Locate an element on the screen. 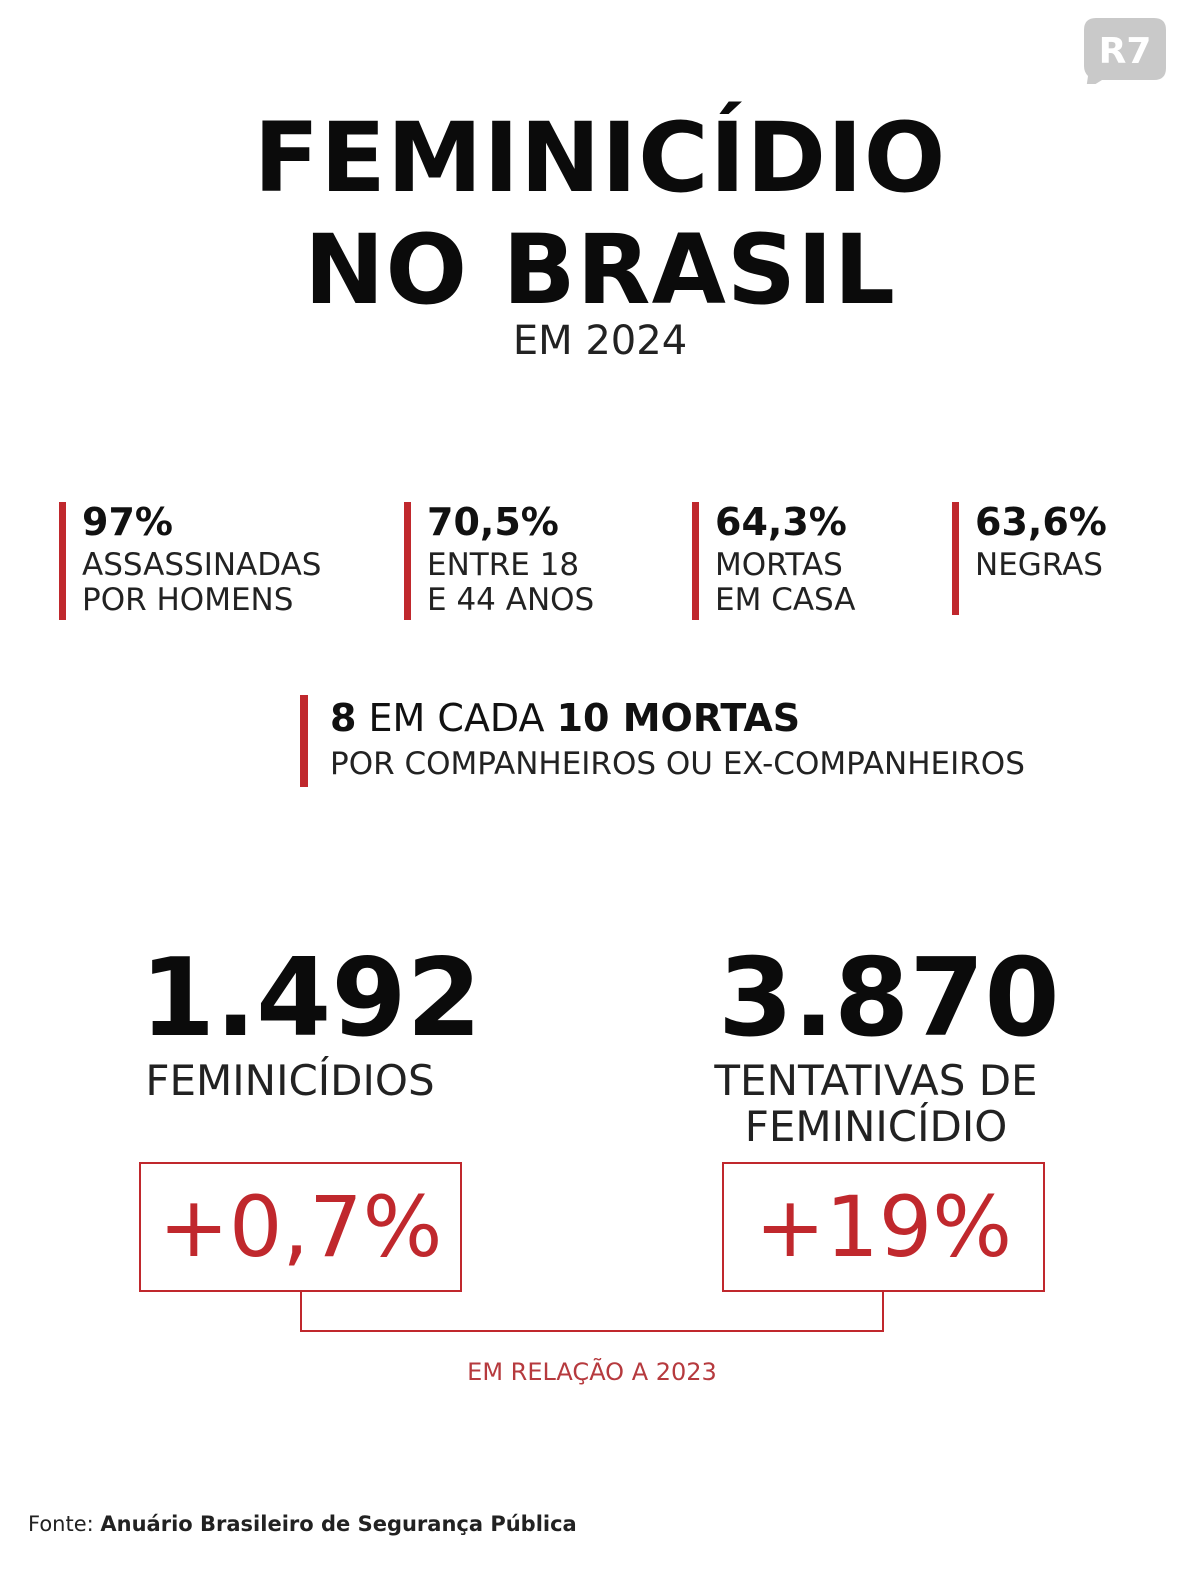 This screenshot has width=1200, height=1589. r7-logo-text: R7 is located at coordinates (1125, 51).